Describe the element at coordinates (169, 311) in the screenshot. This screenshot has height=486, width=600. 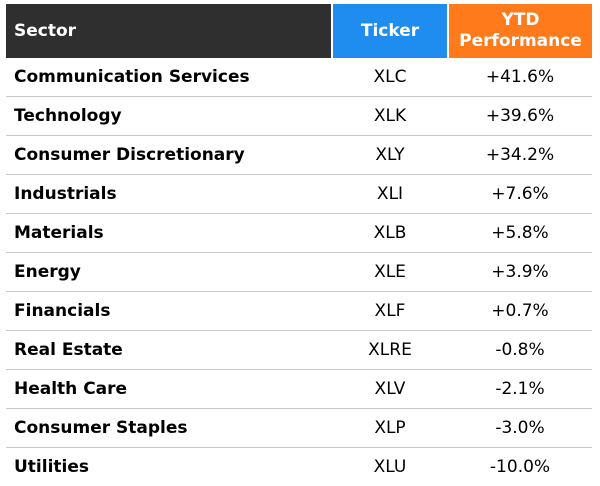
I see `sector-cell: Financials` at that location.